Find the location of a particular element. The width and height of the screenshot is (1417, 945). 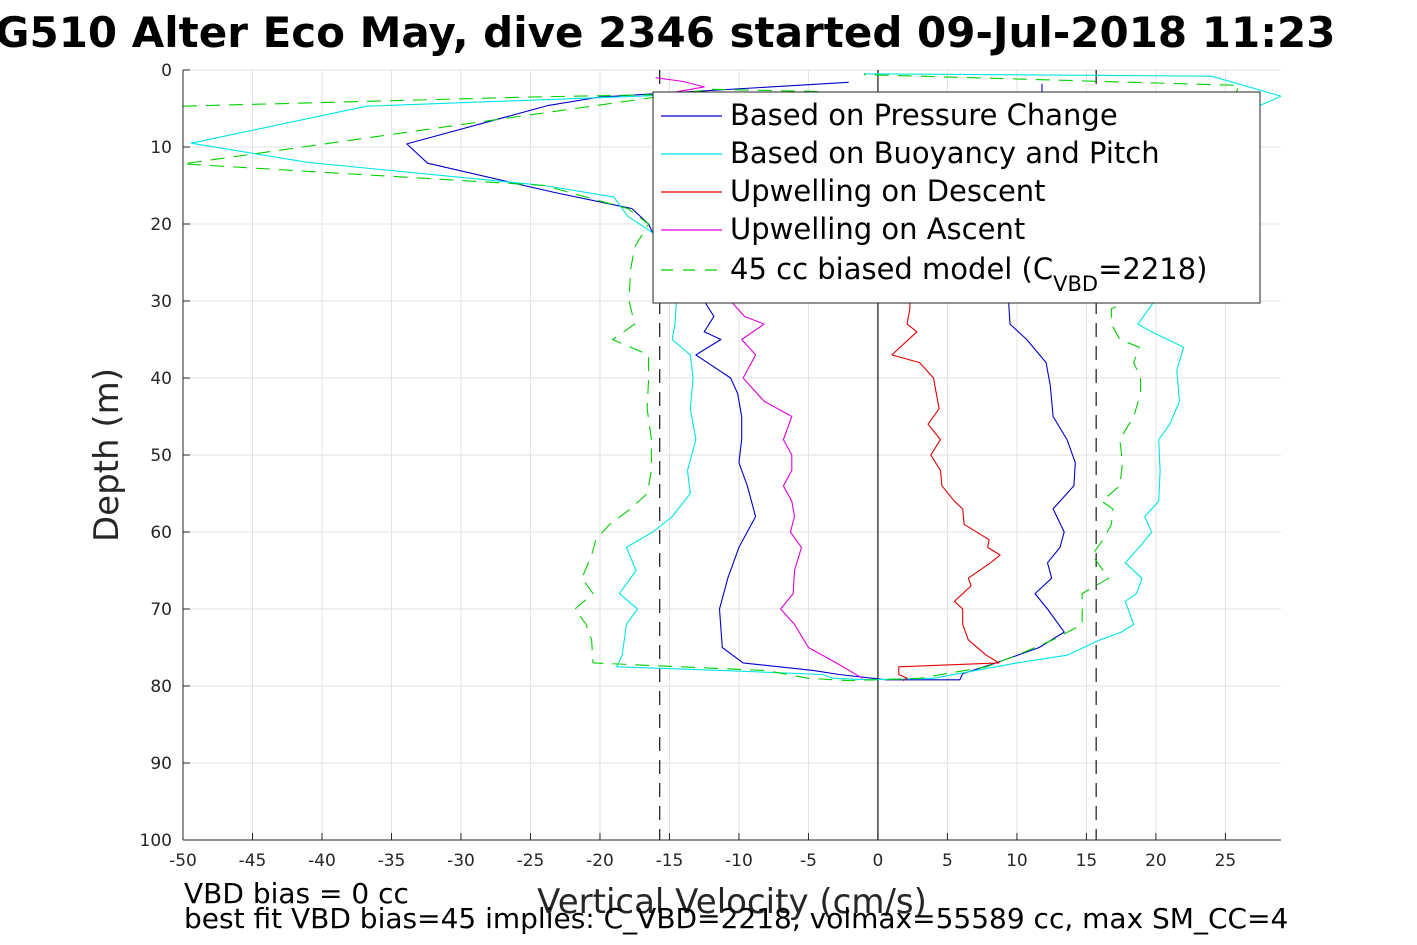

legend-box is located at coordinates (956, 197).